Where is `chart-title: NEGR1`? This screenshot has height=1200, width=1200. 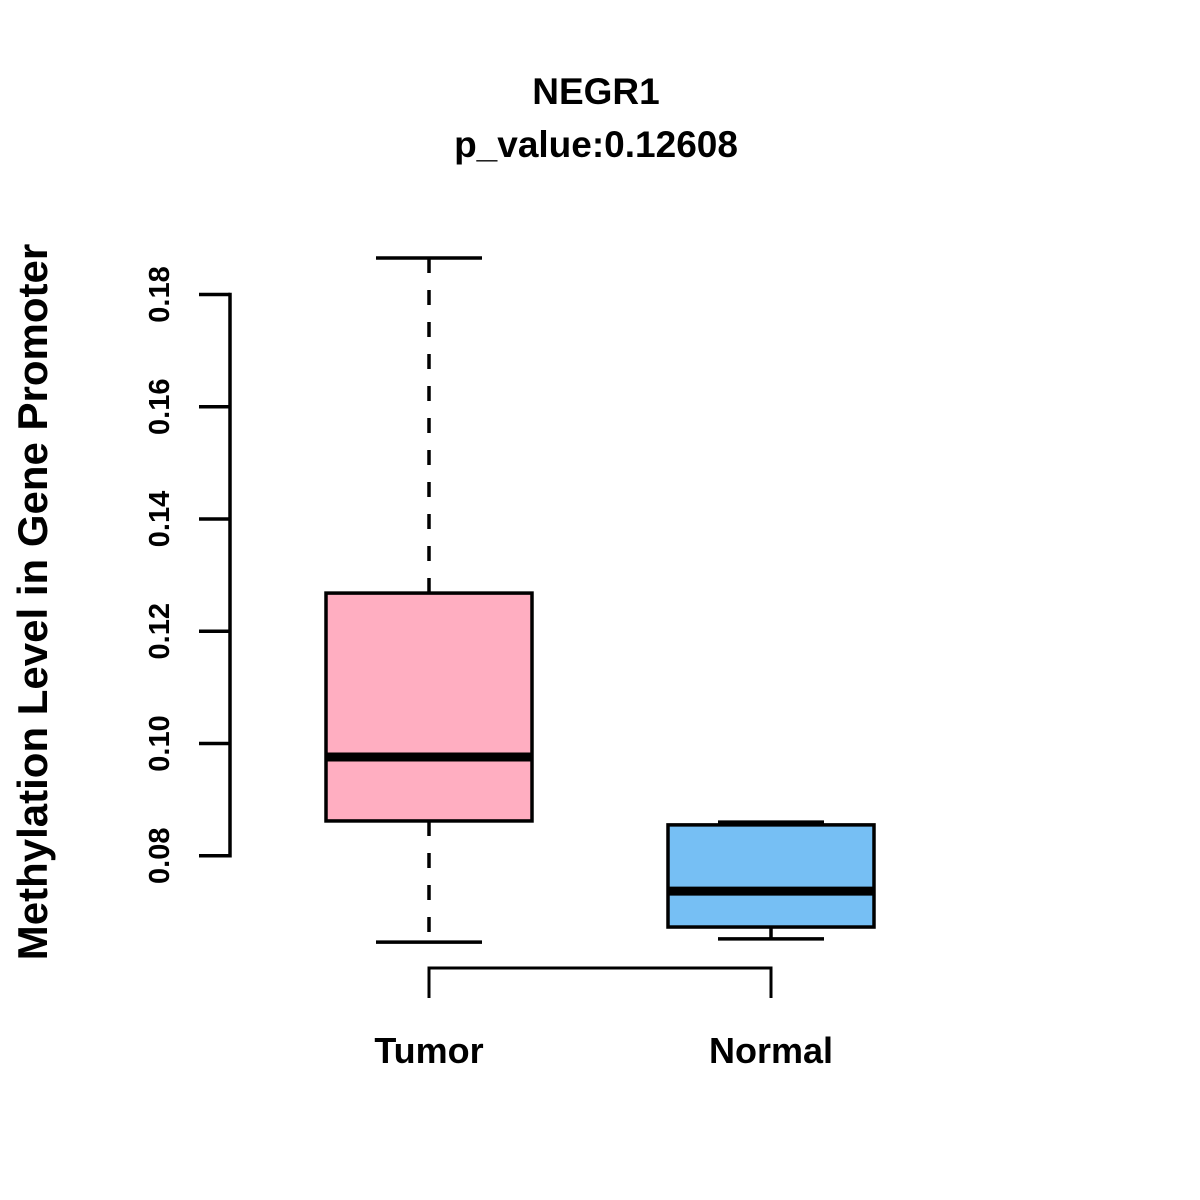
chart-title: NEGR1 is located at coordinates (596, 91).